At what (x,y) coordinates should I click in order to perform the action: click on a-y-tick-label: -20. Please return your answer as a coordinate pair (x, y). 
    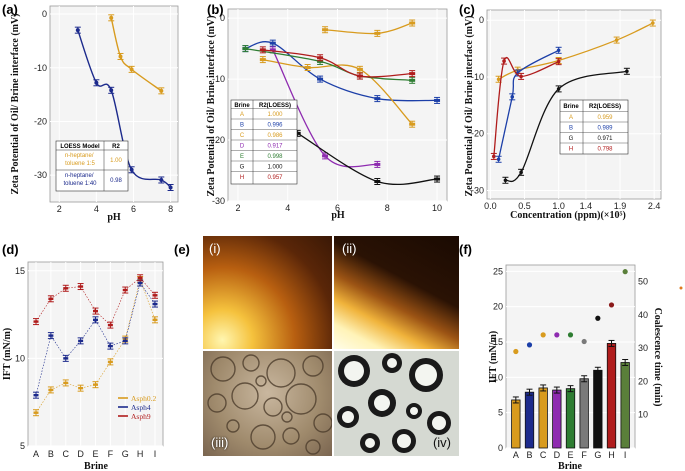
    Looking at the image, I should click on (40, 121).